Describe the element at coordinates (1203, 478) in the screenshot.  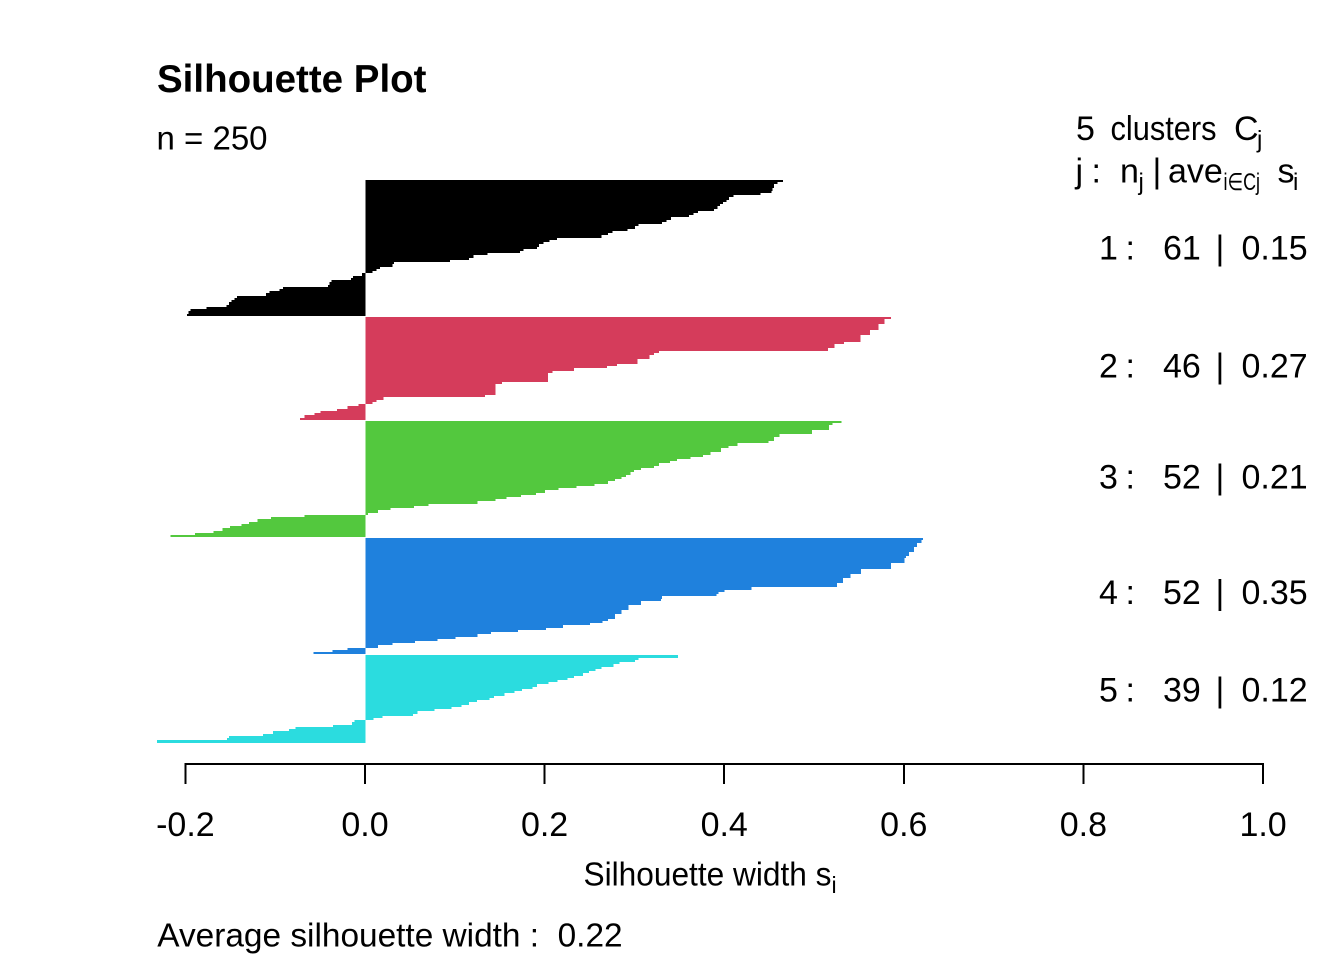
I see `svg-text:3:52|0.21: 3:52 | 0.21` at that location.